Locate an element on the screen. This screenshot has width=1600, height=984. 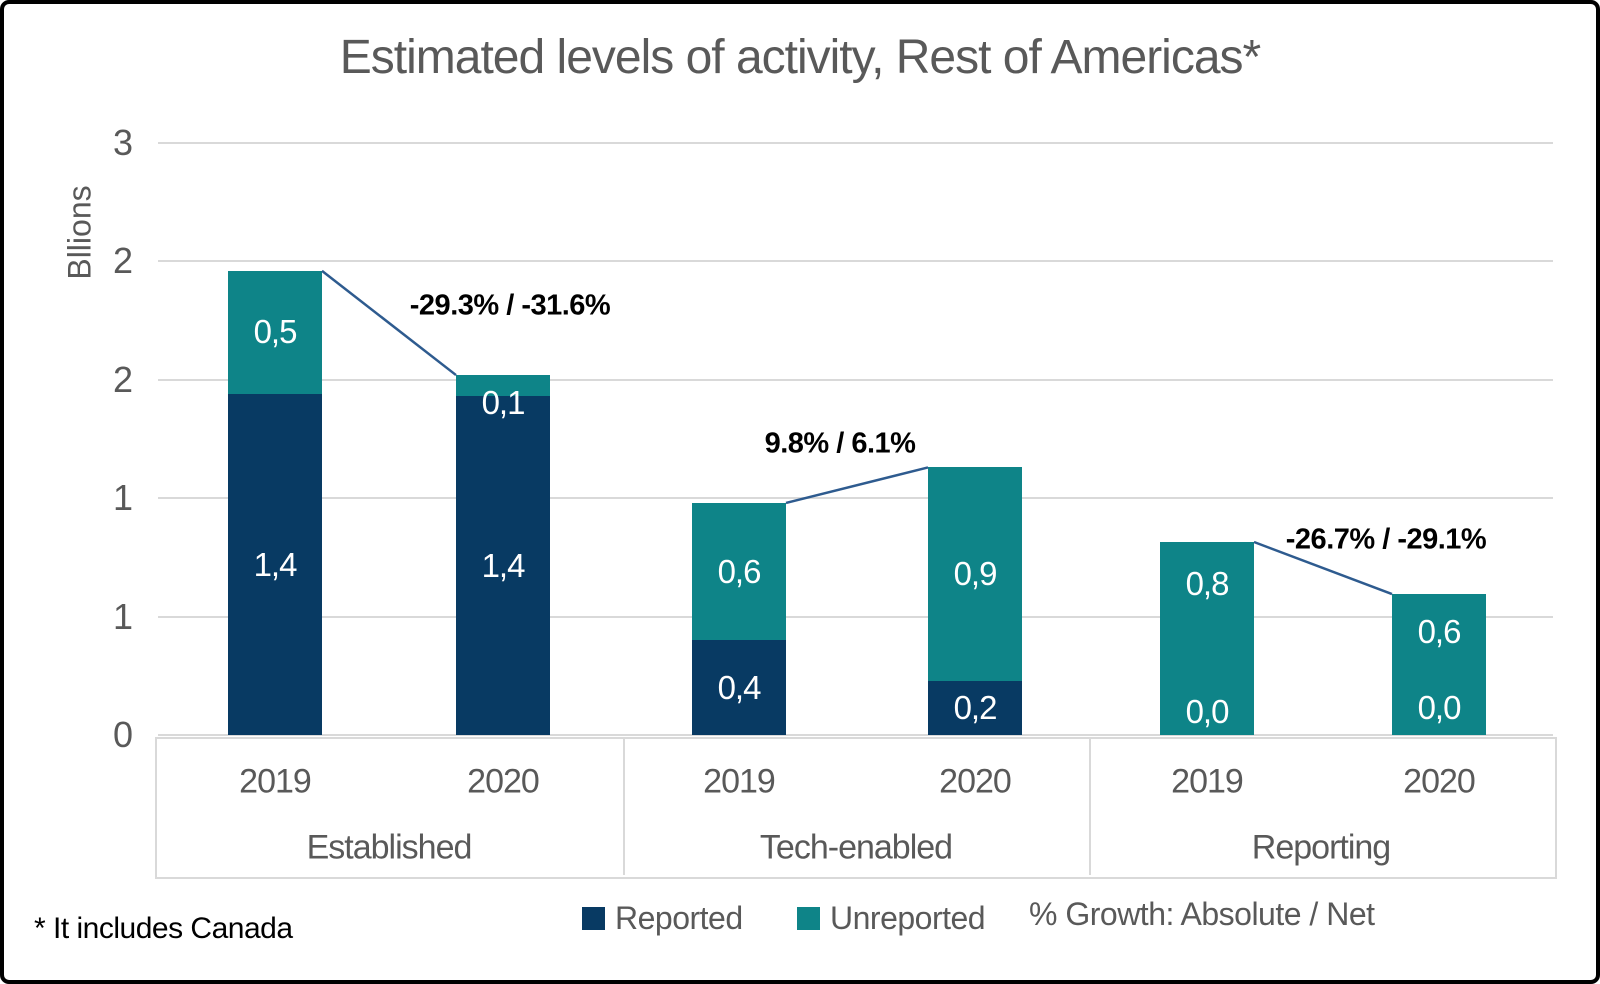
unreported-swatch-icon is located at coordinates (808, 918).